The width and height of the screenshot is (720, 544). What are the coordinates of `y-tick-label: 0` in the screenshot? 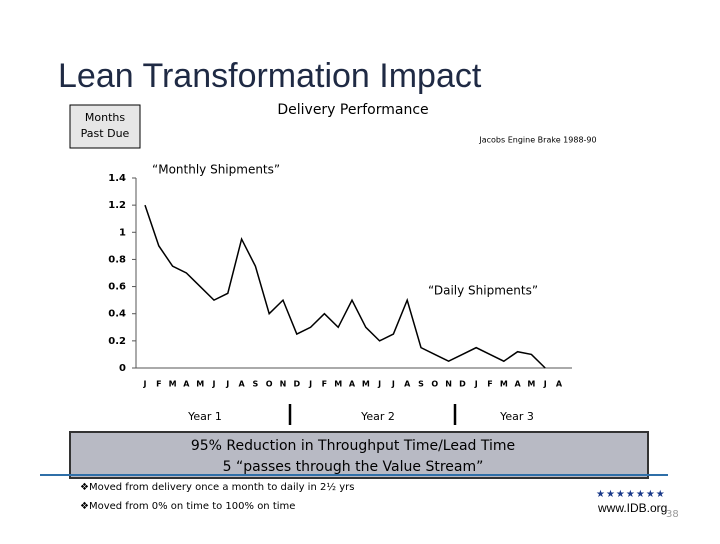 It's located at (122, 368).